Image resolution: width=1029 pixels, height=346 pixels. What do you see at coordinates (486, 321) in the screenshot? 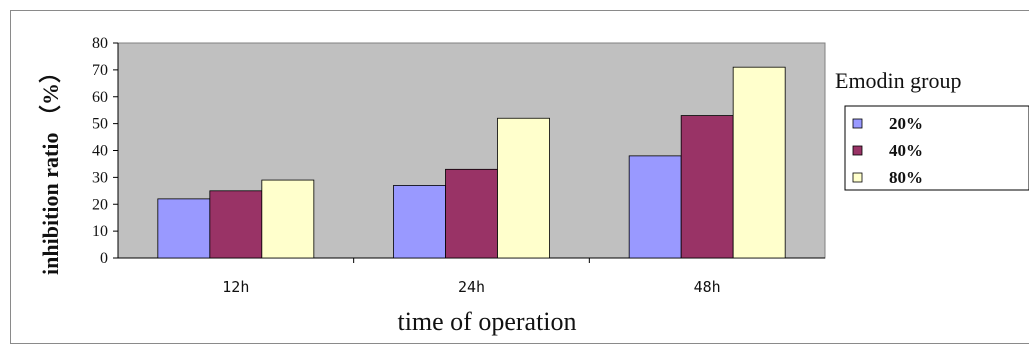
I see `x-axis-title: time of operation` at bounding box center [486, 321].